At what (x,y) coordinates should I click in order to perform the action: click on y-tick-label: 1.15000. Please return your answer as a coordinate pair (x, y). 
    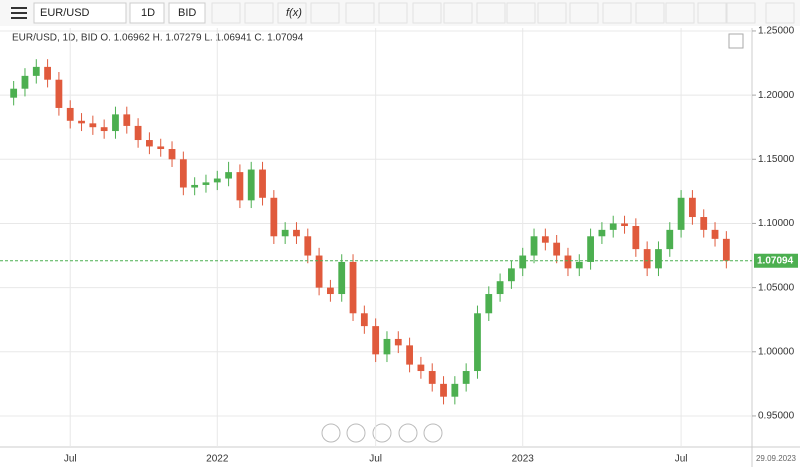
    Looking at the image, I should click on (776, 159).